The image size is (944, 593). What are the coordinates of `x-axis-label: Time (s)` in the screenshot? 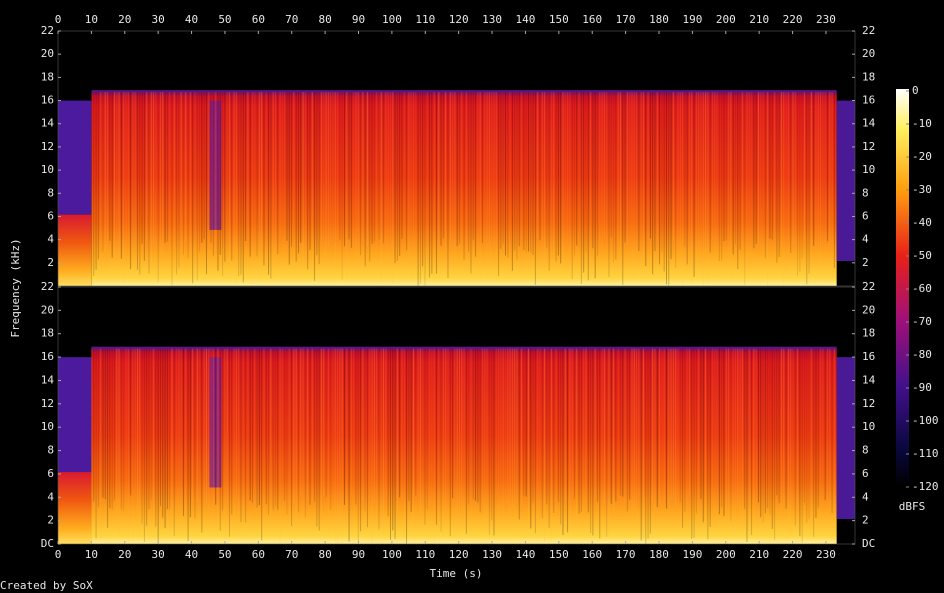 It's located at (456, 573).